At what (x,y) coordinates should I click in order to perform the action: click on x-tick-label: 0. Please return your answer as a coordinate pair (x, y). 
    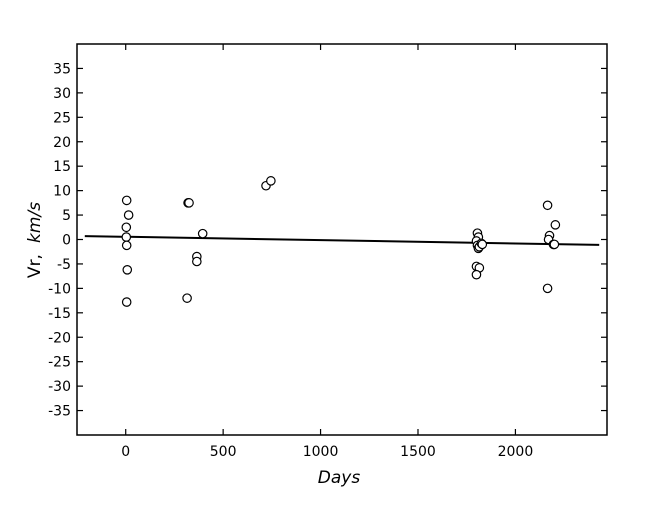
    Looking at the image, I should click on (125, 452).